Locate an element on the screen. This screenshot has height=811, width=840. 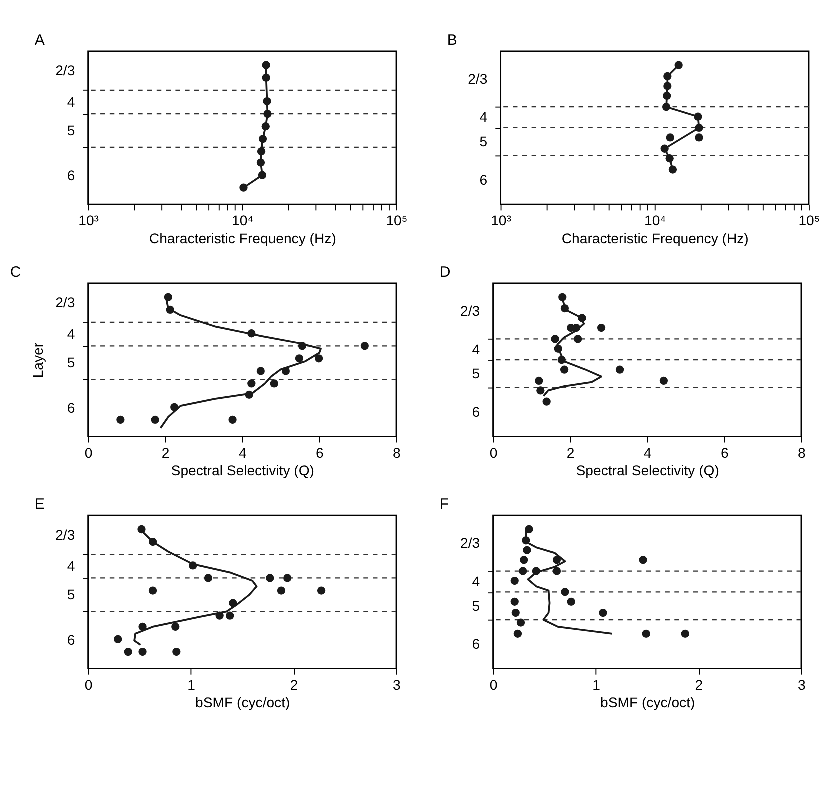
chart-title: B is located at coordinates (452, 40).